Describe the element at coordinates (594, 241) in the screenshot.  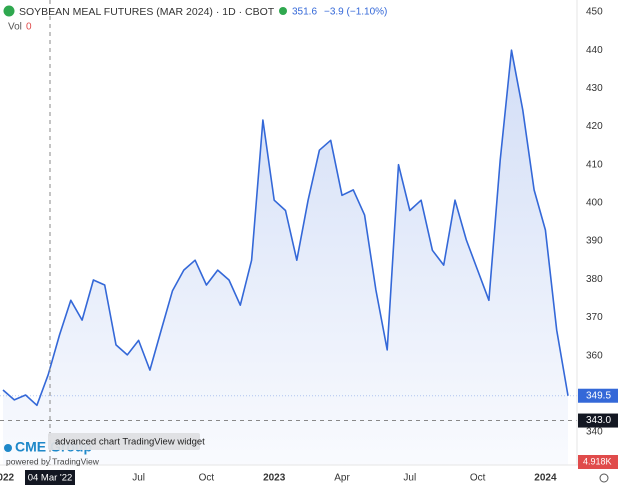
I see `y-tick-label: 390` at that location.